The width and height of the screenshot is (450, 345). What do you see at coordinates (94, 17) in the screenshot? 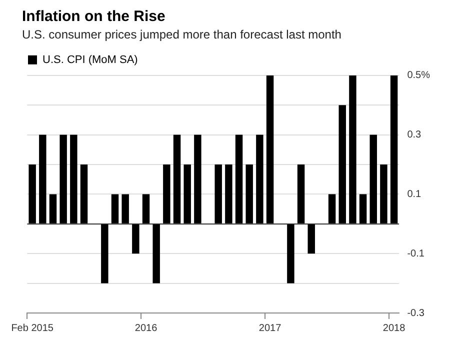
I see `chart-title: Inflation on the Rise` at bounding box center [94, 17].